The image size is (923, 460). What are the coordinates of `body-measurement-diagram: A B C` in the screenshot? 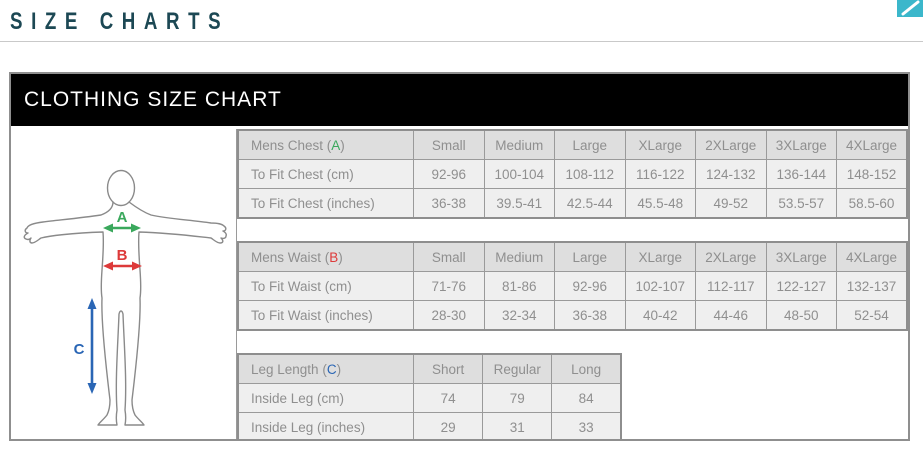 It's located at (126, 283).